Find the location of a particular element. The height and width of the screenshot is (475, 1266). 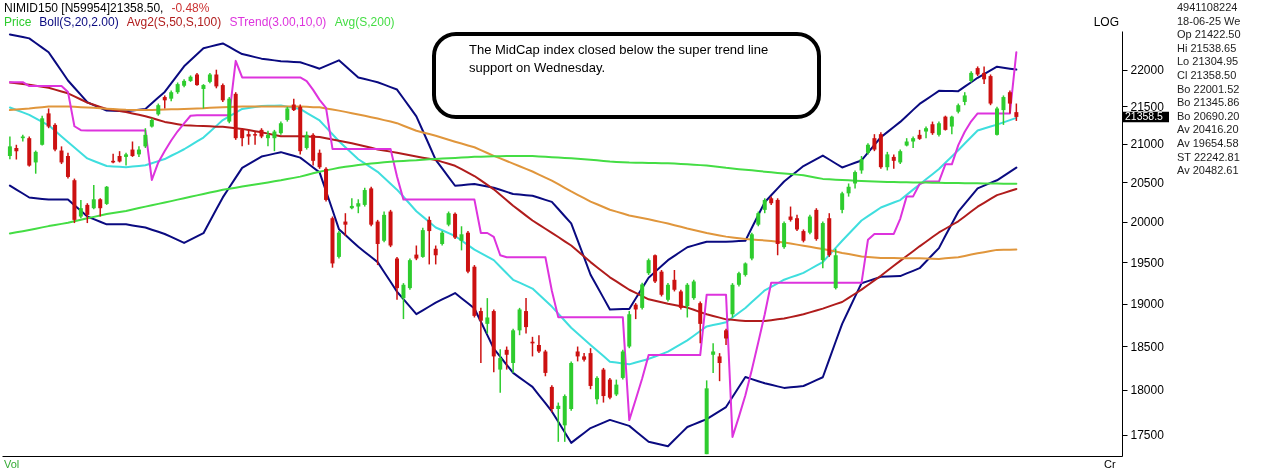

annotation: The MidCap index closed below the super trend line support on Wednesday. is located at coordinates (619, 58).